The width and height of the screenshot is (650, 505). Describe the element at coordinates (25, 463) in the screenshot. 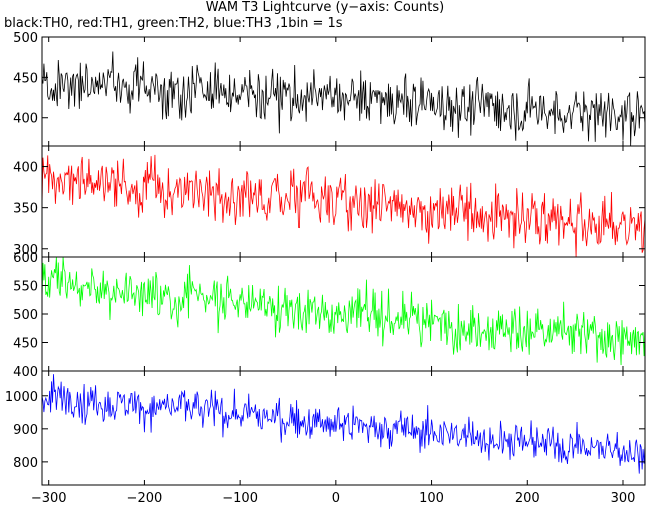

I see `y-tick-label: 800` at that location.